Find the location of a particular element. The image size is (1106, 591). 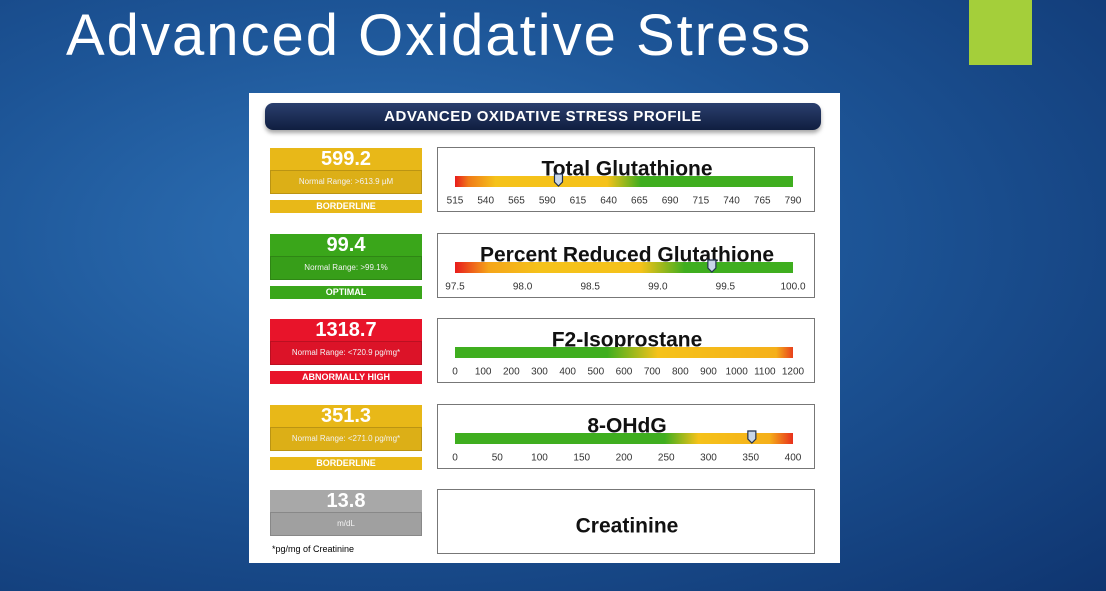

tick-label: 98.5 is located at coordinates (590, 286).